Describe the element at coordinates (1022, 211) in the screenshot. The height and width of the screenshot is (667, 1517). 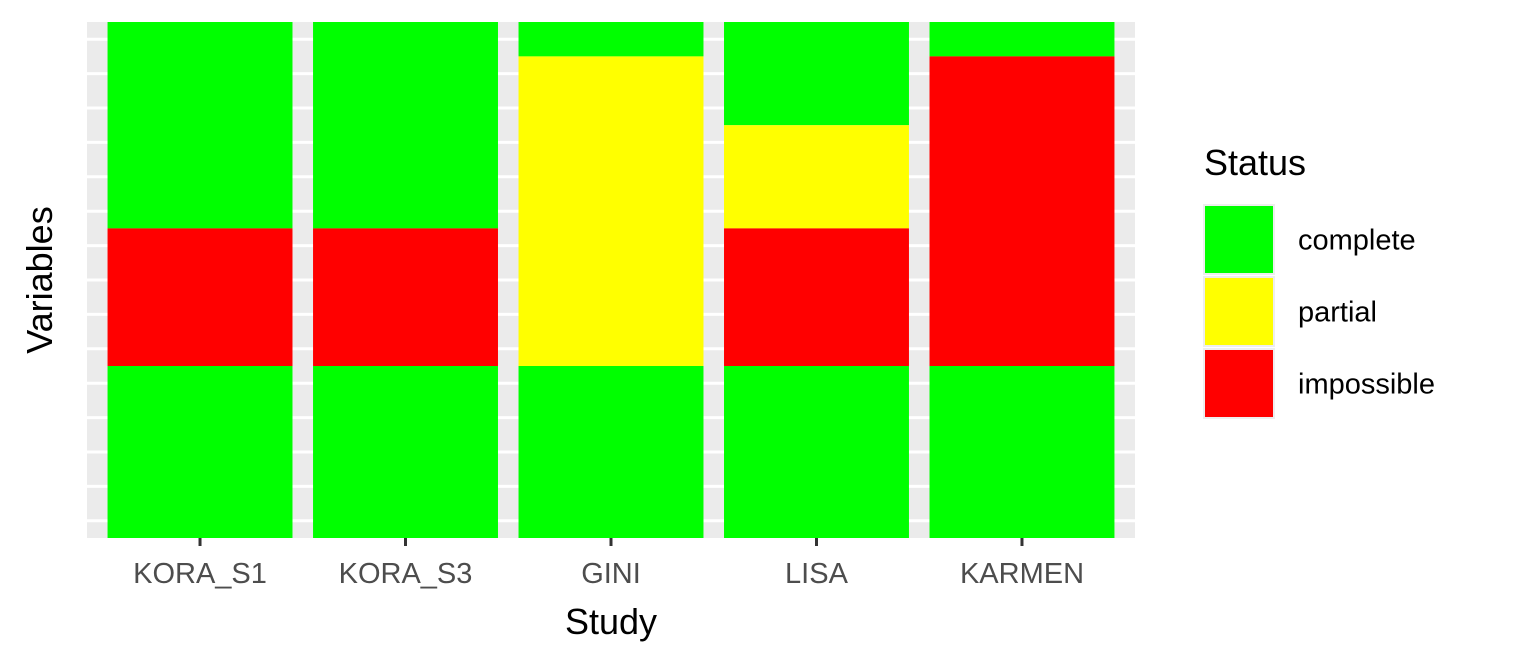
I see `heatmap-cell-karmen-impossible` at that location.